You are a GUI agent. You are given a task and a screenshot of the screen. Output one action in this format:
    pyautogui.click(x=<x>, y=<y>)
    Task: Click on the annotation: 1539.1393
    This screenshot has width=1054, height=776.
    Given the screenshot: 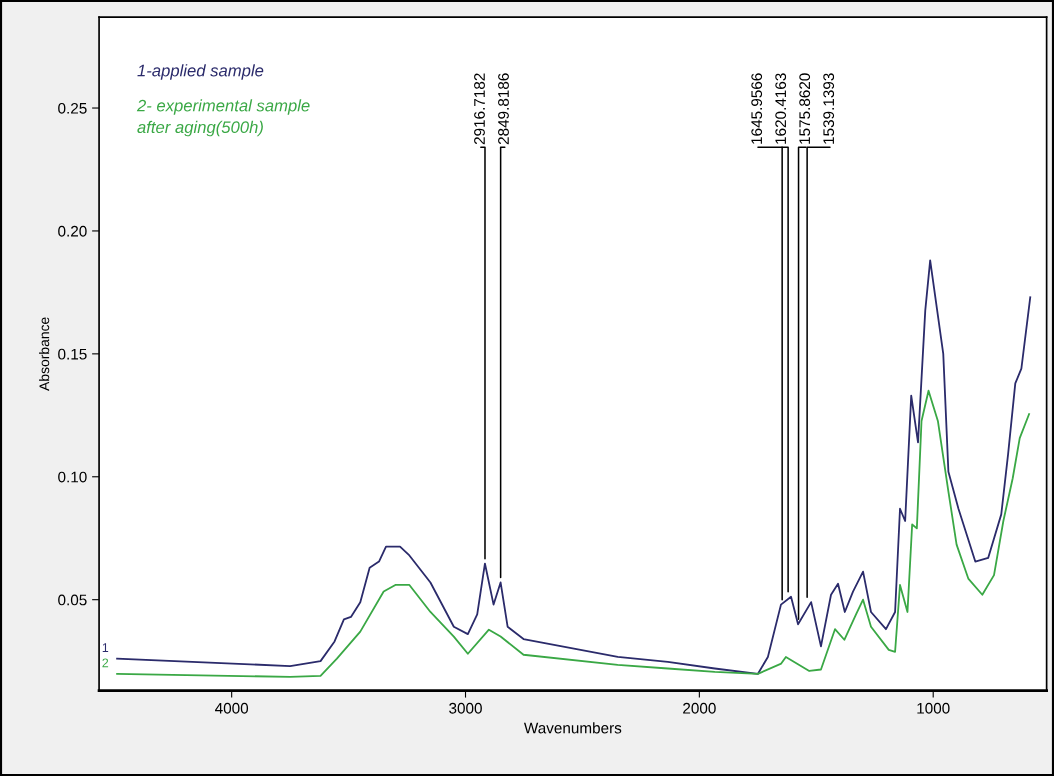 What is the action you would take?
    pyautogui.click(x=829, y=108)
    